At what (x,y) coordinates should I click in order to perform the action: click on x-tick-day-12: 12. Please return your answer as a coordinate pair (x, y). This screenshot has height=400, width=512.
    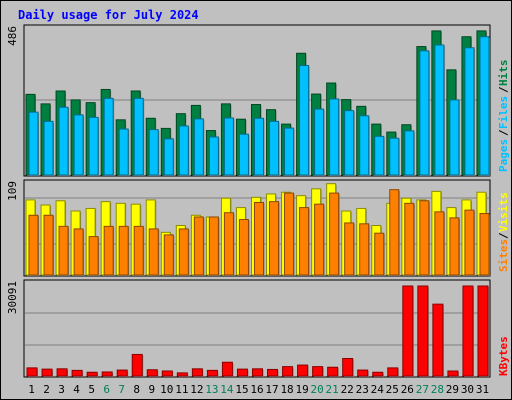
    Looking at the image, I should click on (196, 389).